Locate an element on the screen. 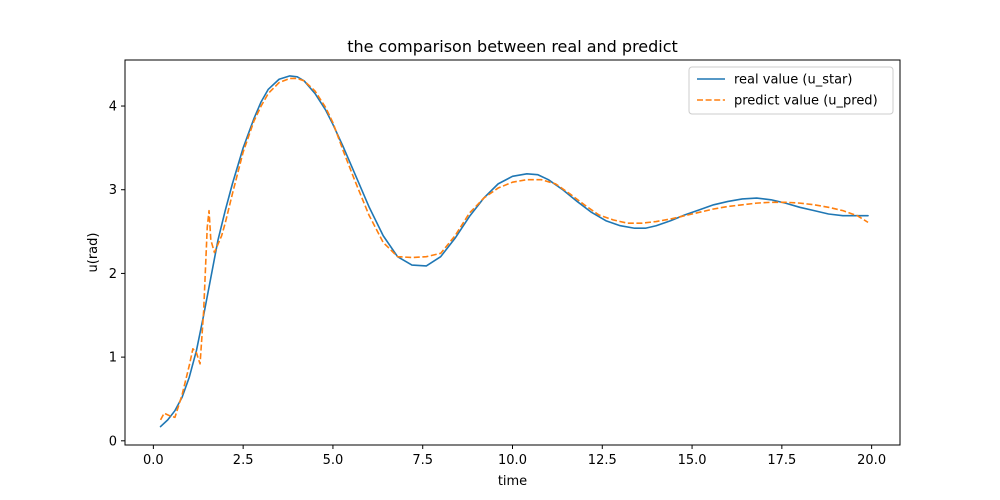 This screenshot has height=500, width=1000. x-tick-label: 12.5 is located at coordinates (602, 460).